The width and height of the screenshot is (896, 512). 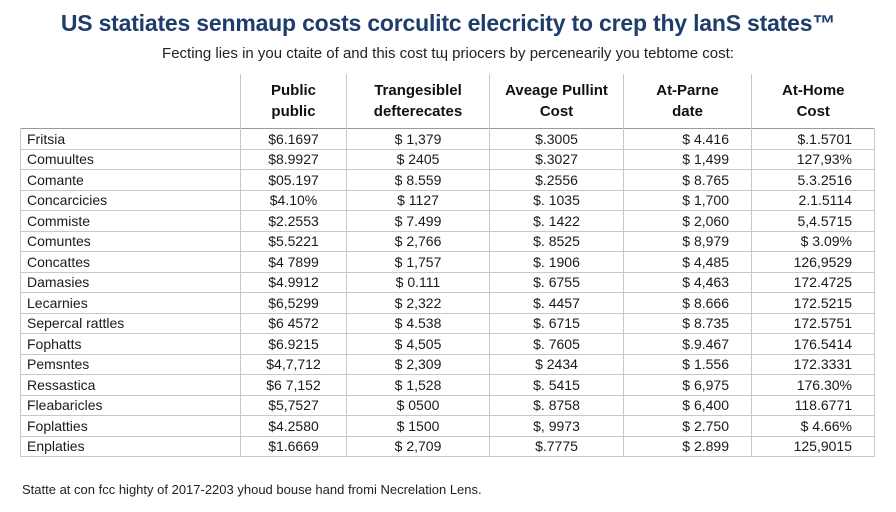 I want to click on column-header-line: defterecates, so click(x=418, y=111).